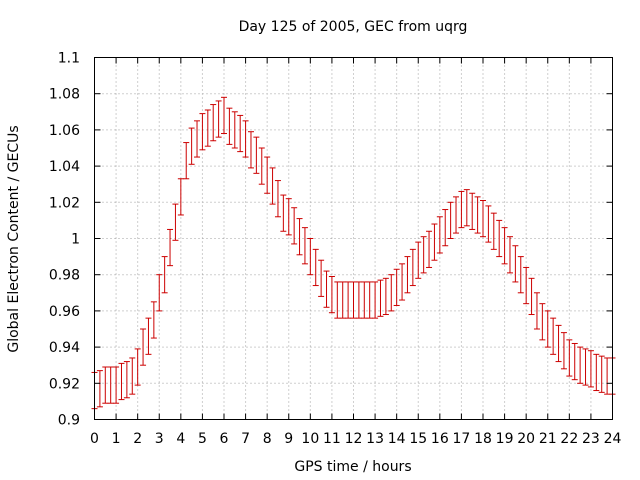  I want to click on x-tick-label: 21, so click(548, 439).